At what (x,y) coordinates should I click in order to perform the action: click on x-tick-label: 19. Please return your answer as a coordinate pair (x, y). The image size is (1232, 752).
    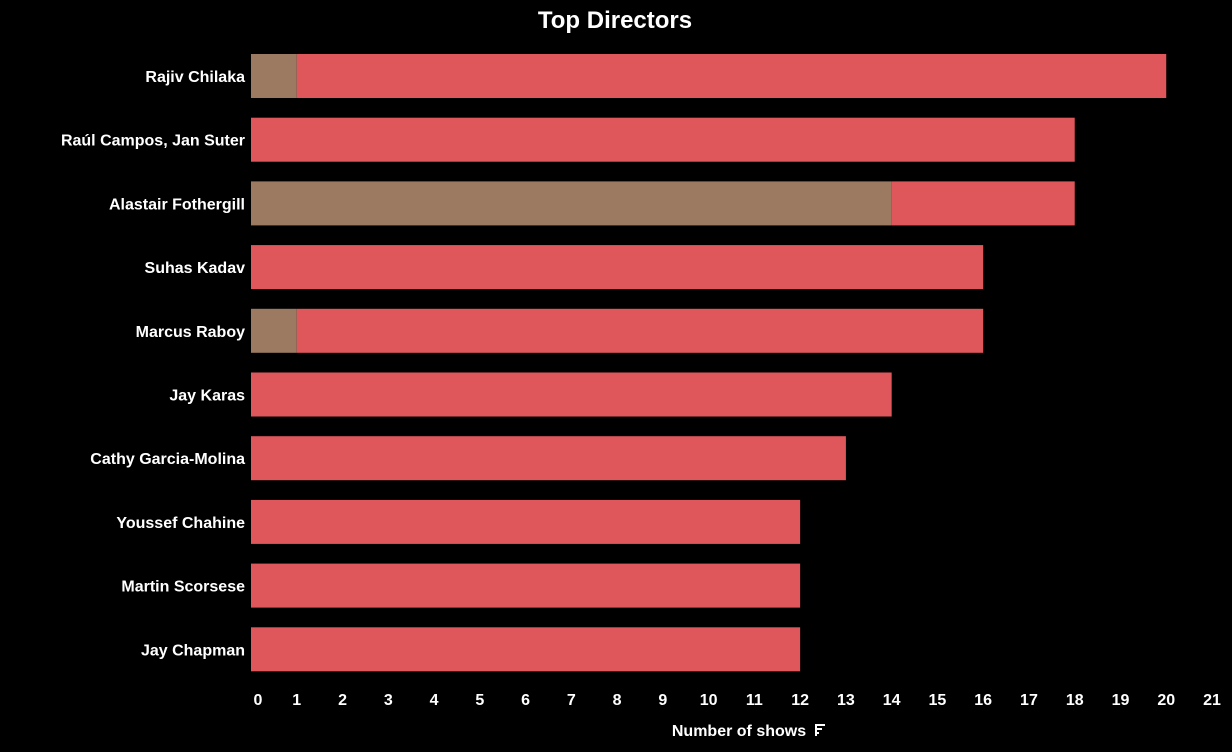
    Looking at the image, I should click on (1121, 700).